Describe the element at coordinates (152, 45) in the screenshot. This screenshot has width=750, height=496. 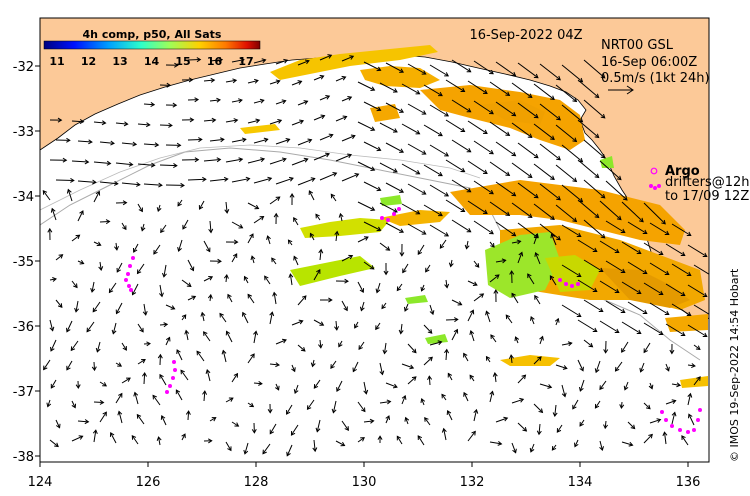
I see `sst-colorbar` at that location.